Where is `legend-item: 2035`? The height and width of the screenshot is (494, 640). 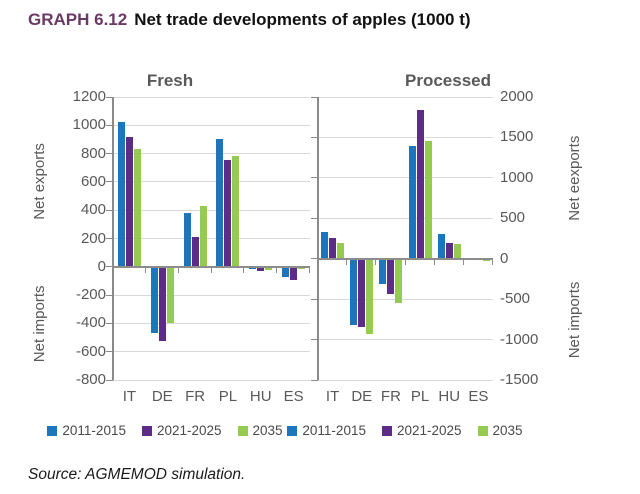
legend-item: 2035 is located at coordinates (260, 430).